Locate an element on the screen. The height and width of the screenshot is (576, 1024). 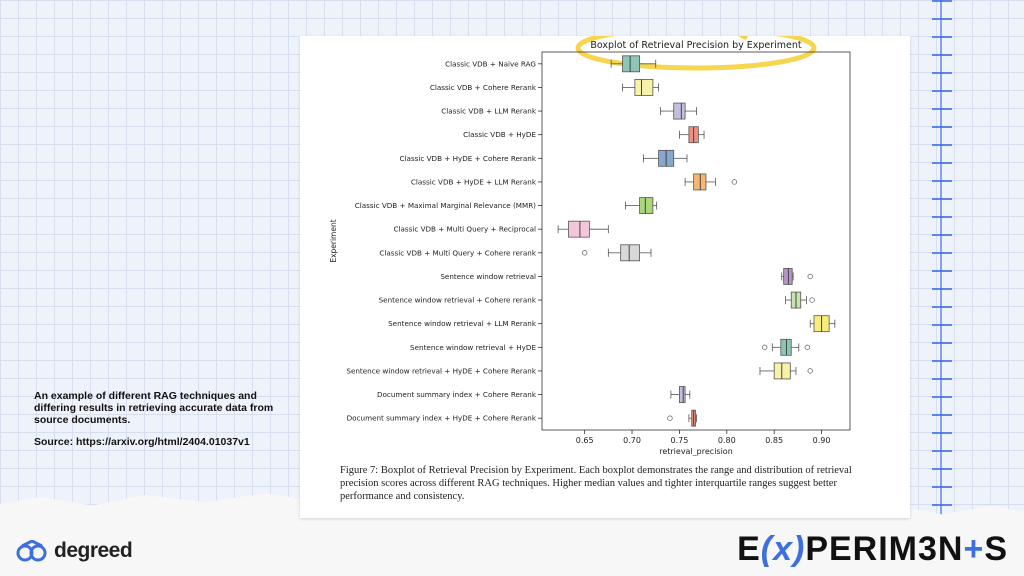
degreed-logo: degreed is located at coordinates (74, 551).